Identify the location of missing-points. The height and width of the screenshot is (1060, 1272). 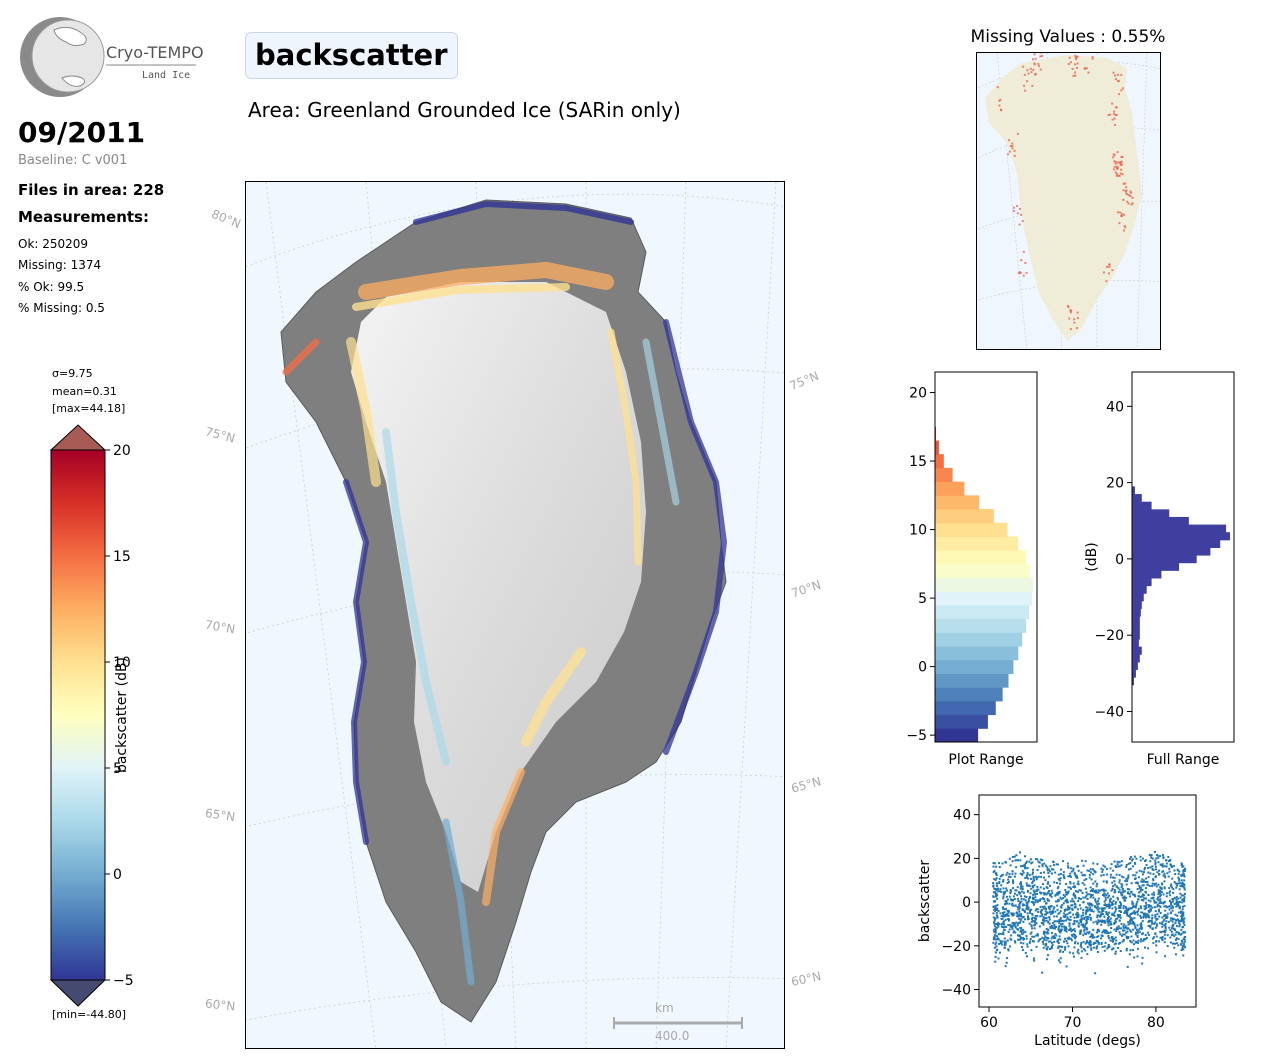
(1065, 192).